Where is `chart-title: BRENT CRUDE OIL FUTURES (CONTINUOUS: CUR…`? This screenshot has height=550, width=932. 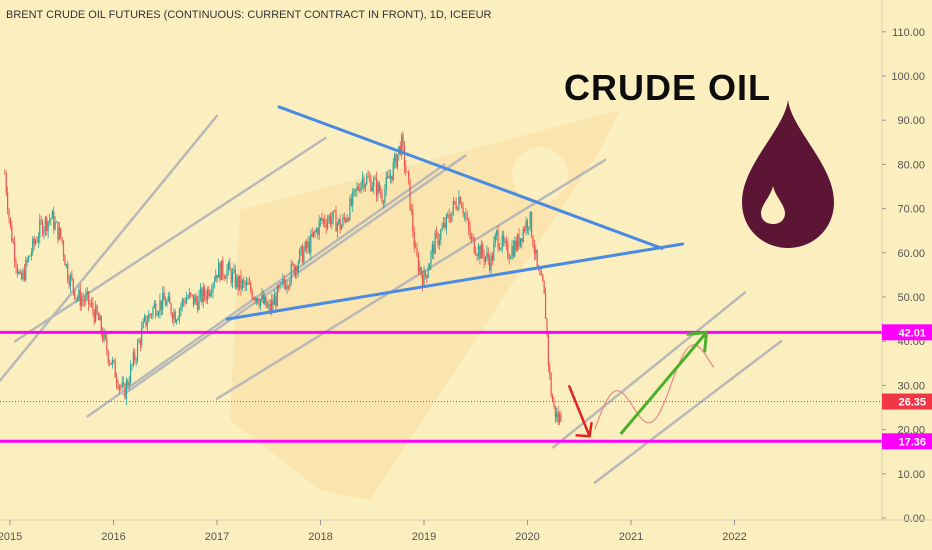
chart-title: BRENT CRUDE OIL FUTURES (CONTINUOUS: CUR… is located at coordinates (249, 15).